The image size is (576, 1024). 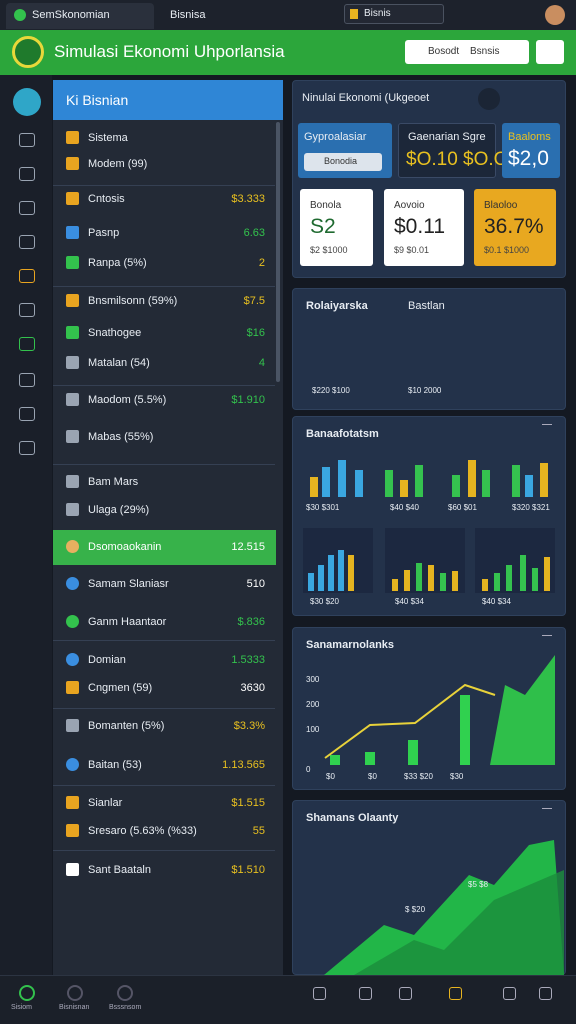 I want to click on list-item-value: 55, so click(x=258, y=831).